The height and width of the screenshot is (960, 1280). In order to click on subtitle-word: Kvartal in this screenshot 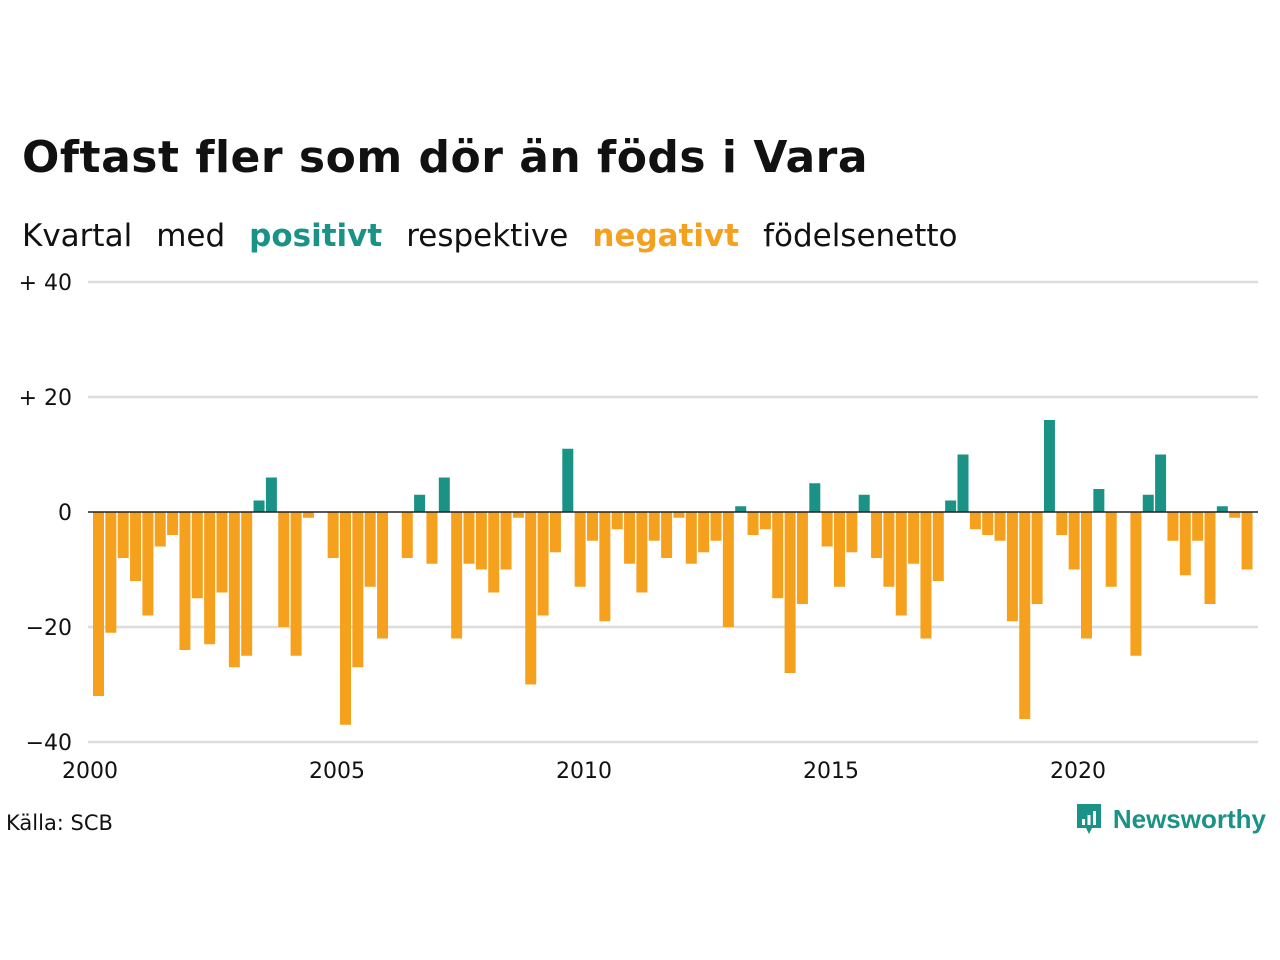, I will do `click(77, 236)`.